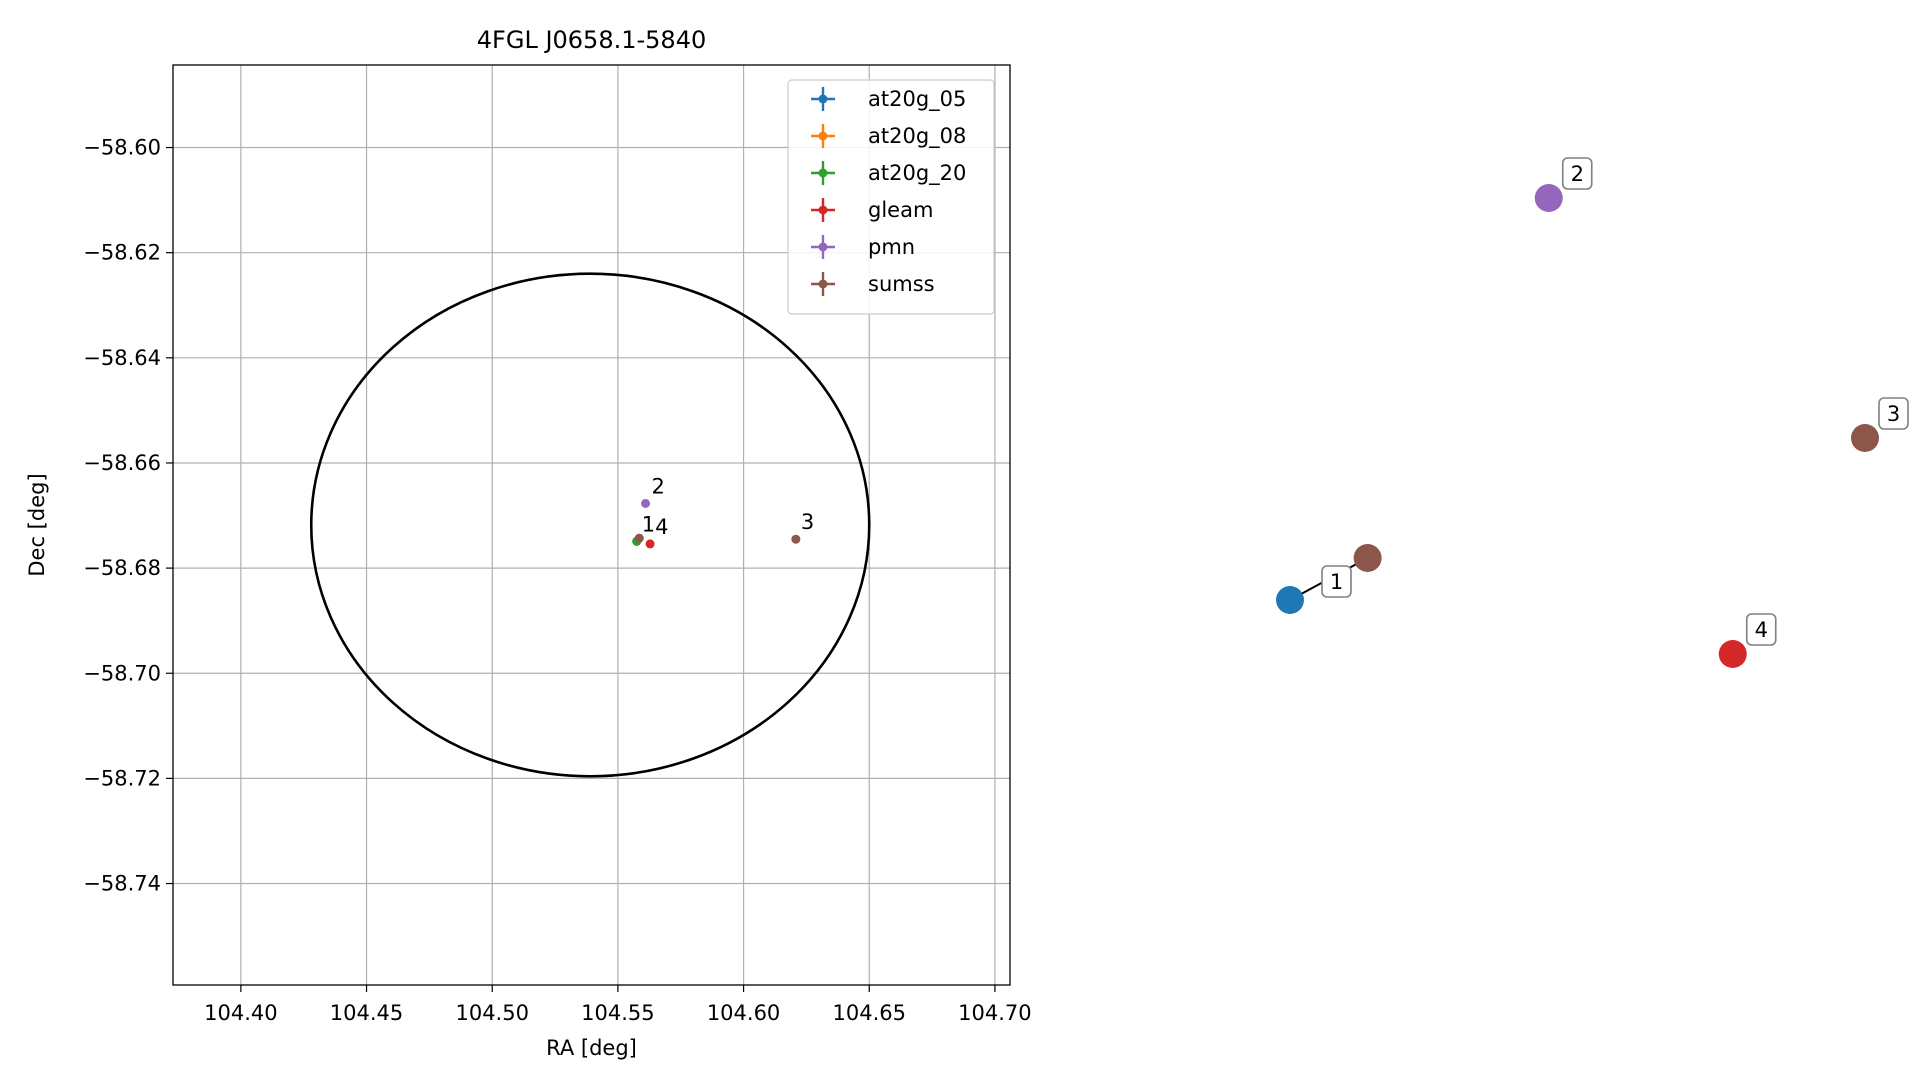 Image resolution: width=1919 pixels, height=1080 pixels. Describe the element at coordinates (661, 527) in the screenshot. I see `annotation-label: 4` at that location.